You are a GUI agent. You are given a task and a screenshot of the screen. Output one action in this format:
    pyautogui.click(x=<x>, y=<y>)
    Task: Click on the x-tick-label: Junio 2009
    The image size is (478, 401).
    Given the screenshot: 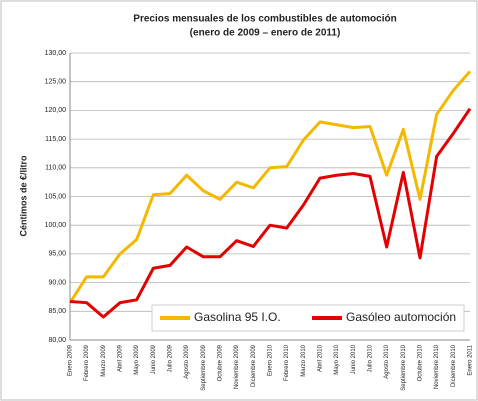 What is the action you would take?
    pyautogui.click(x=154, y=359)
    